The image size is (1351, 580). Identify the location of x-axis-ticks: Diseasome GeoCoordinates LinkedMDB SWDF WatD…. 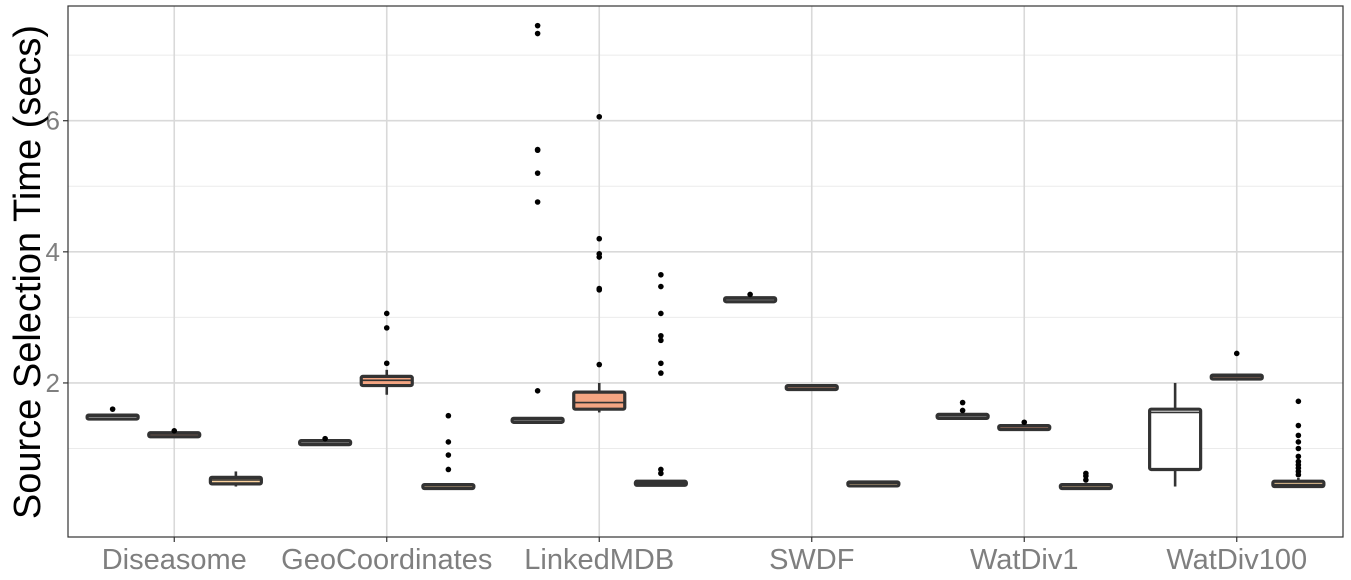
(704, 556).